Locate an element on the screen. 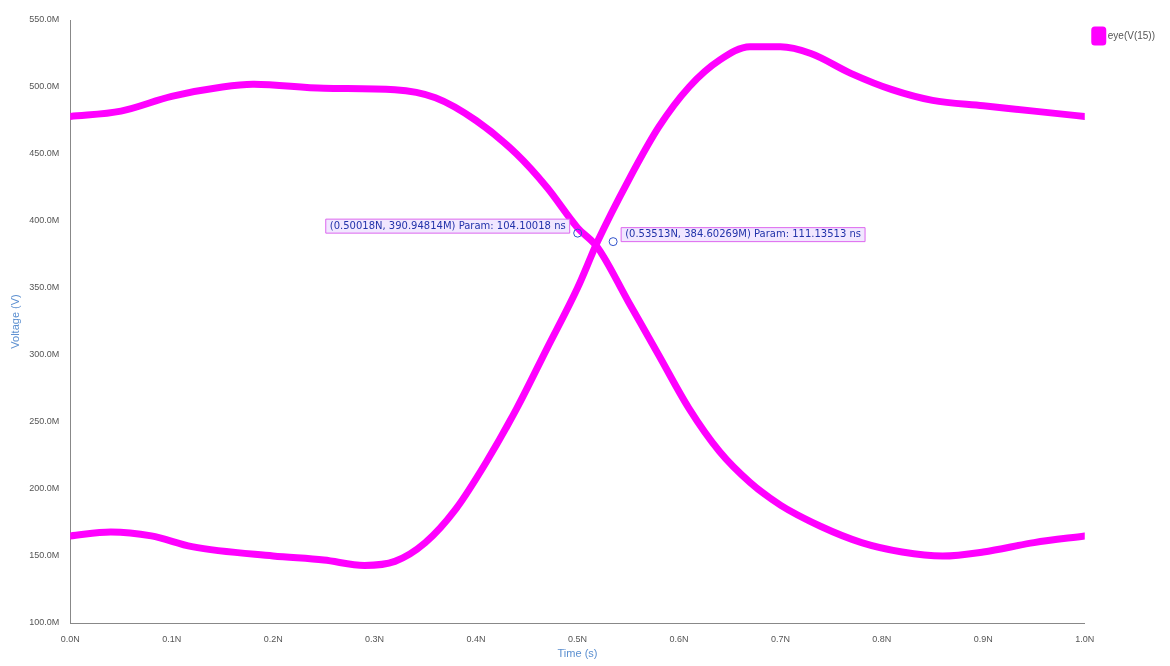 This screenshot has width=1170, height=666. y-tick-label: 150.0M is located at coordinates (44, 555).